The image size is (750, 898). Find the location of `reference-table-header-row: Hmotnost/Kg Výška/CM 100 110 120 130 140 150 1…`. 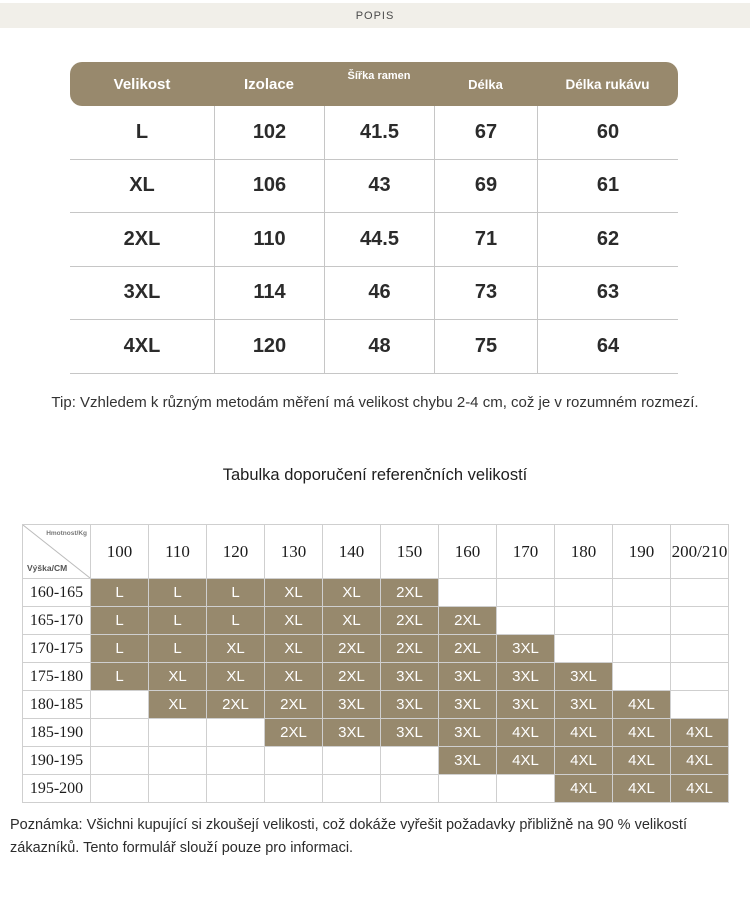

reference-table-header-row: Hmotnost/Kg Výška/CM 100 110 120 130 140 150 1… is located at coordinates (375, 551).